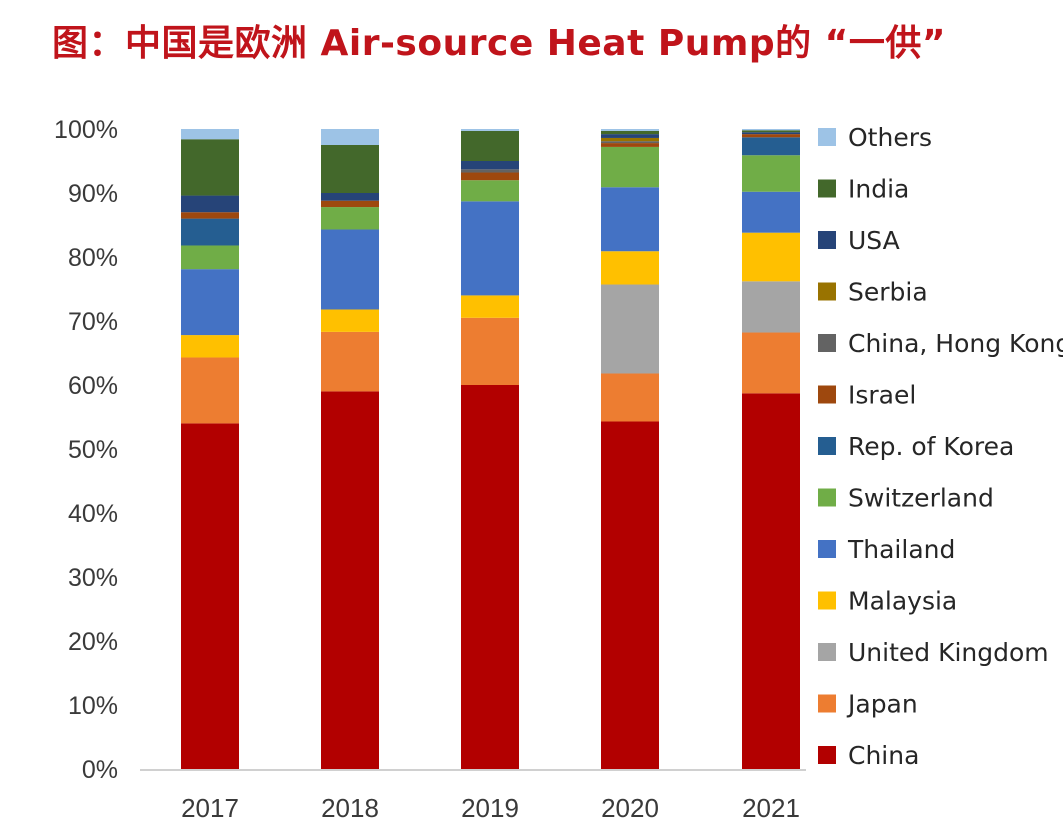 Image resolution: width=1063 pixels, height=839 pixels. Describe the element at coordinates (350, 218) in the screenshot. I see `bar-segment-2018-switzerland` at that location.